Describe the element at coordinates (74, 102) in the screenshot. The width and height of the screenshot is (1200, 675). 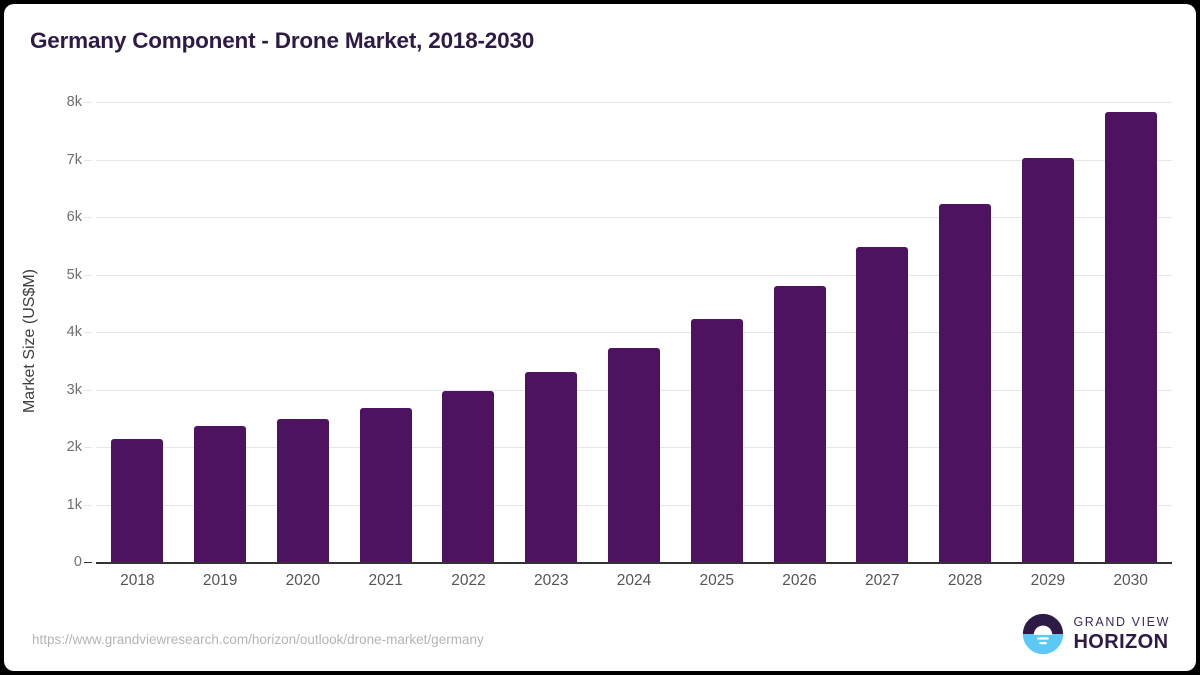
I see `y-axis-tick-label: 8k` at that location.